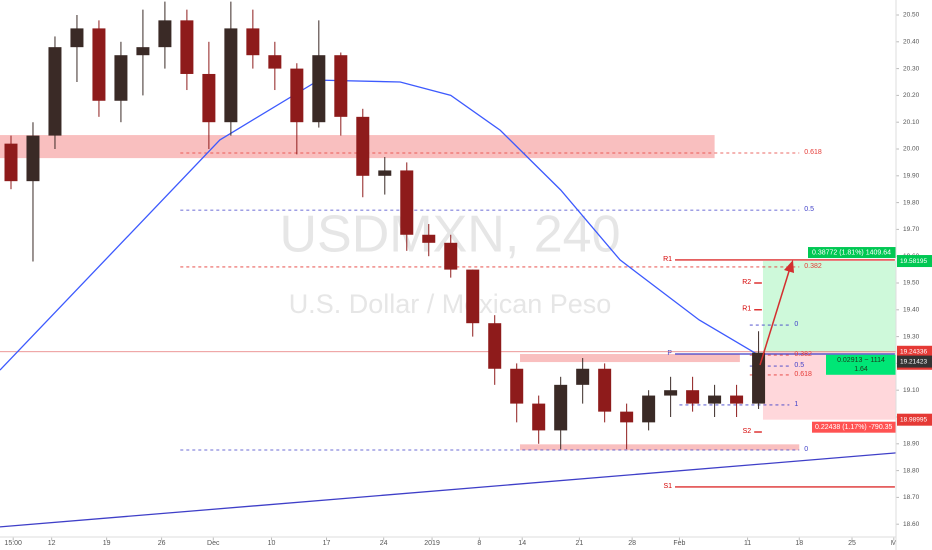 The height and width of the screenshot is (550, 932). What do you see at coordinates (213, 543) in the screenshot?
I see `x-tick-label: Dec` at bounding box center [213, 543].